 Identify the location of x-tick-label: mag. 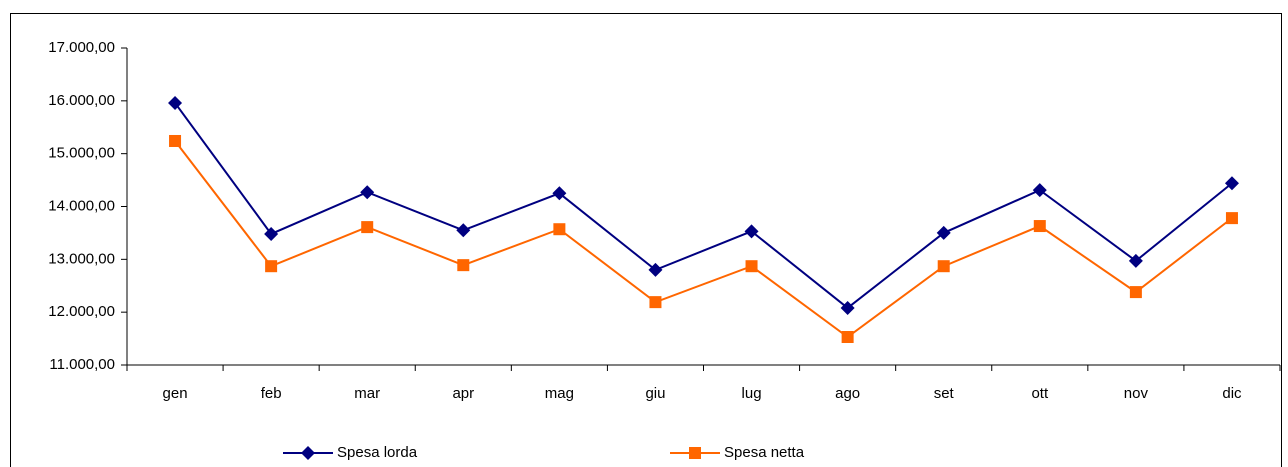
(559, 393).